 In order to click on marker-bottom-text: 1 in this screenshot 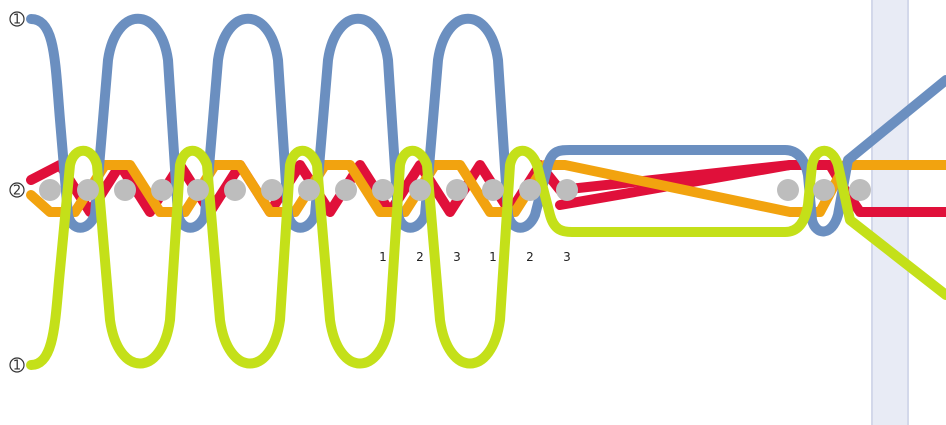, I will do `click(17, 366)`.